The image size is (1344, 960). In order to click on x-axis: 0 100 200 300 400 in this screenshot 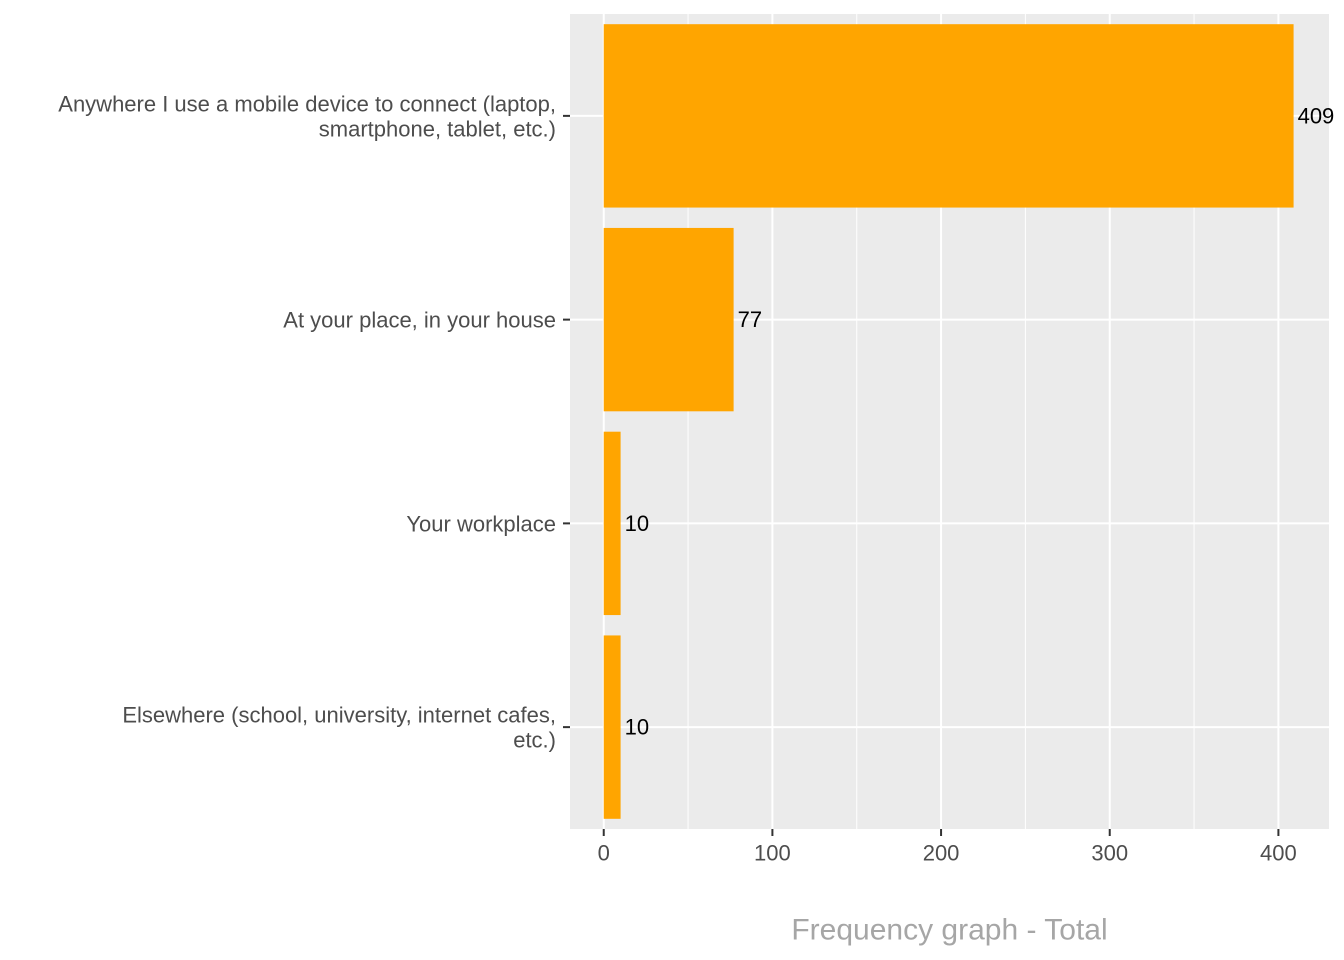, I will do `click(947, 847)`.